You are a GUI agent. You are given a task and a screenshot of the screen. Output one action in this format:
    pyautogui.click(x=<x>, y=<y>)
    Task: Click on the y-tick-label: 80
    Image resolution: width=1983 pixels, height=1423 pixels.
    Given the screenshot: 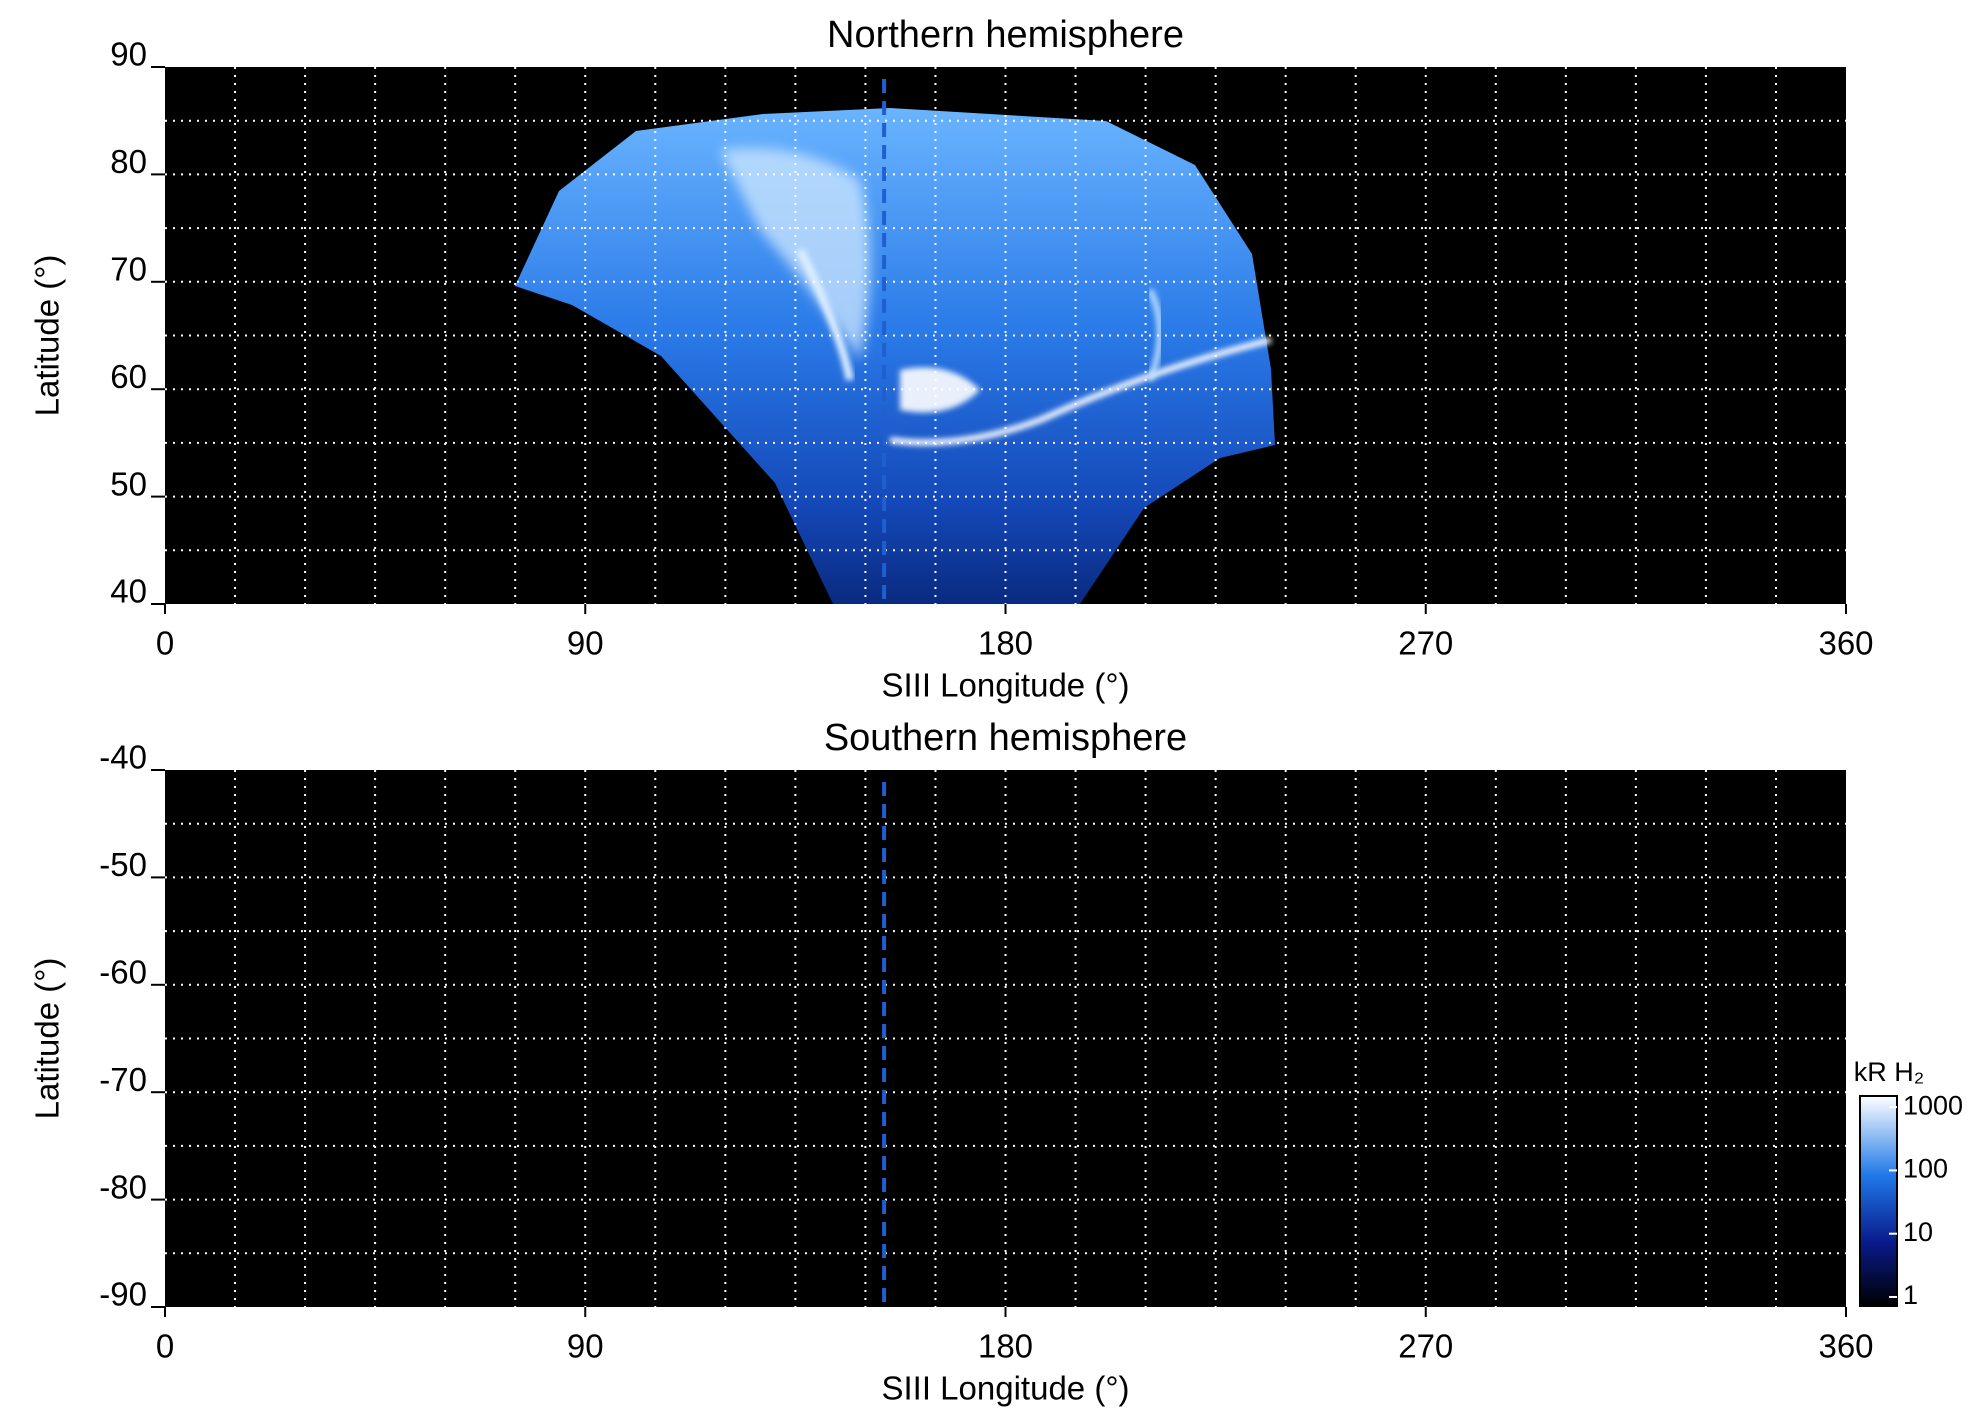 What is the action you would take?
    pyautogui.click(x=128, y=161)
    